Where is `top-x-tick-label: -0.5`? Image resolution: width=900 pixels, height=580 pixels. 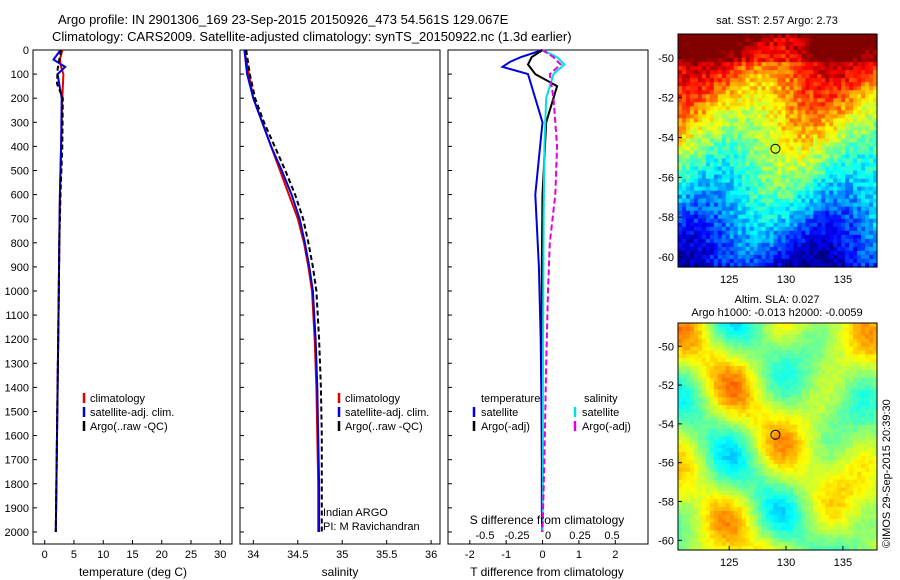 top-x-tick-label: -0.5 is located at coordinates (485, 536).